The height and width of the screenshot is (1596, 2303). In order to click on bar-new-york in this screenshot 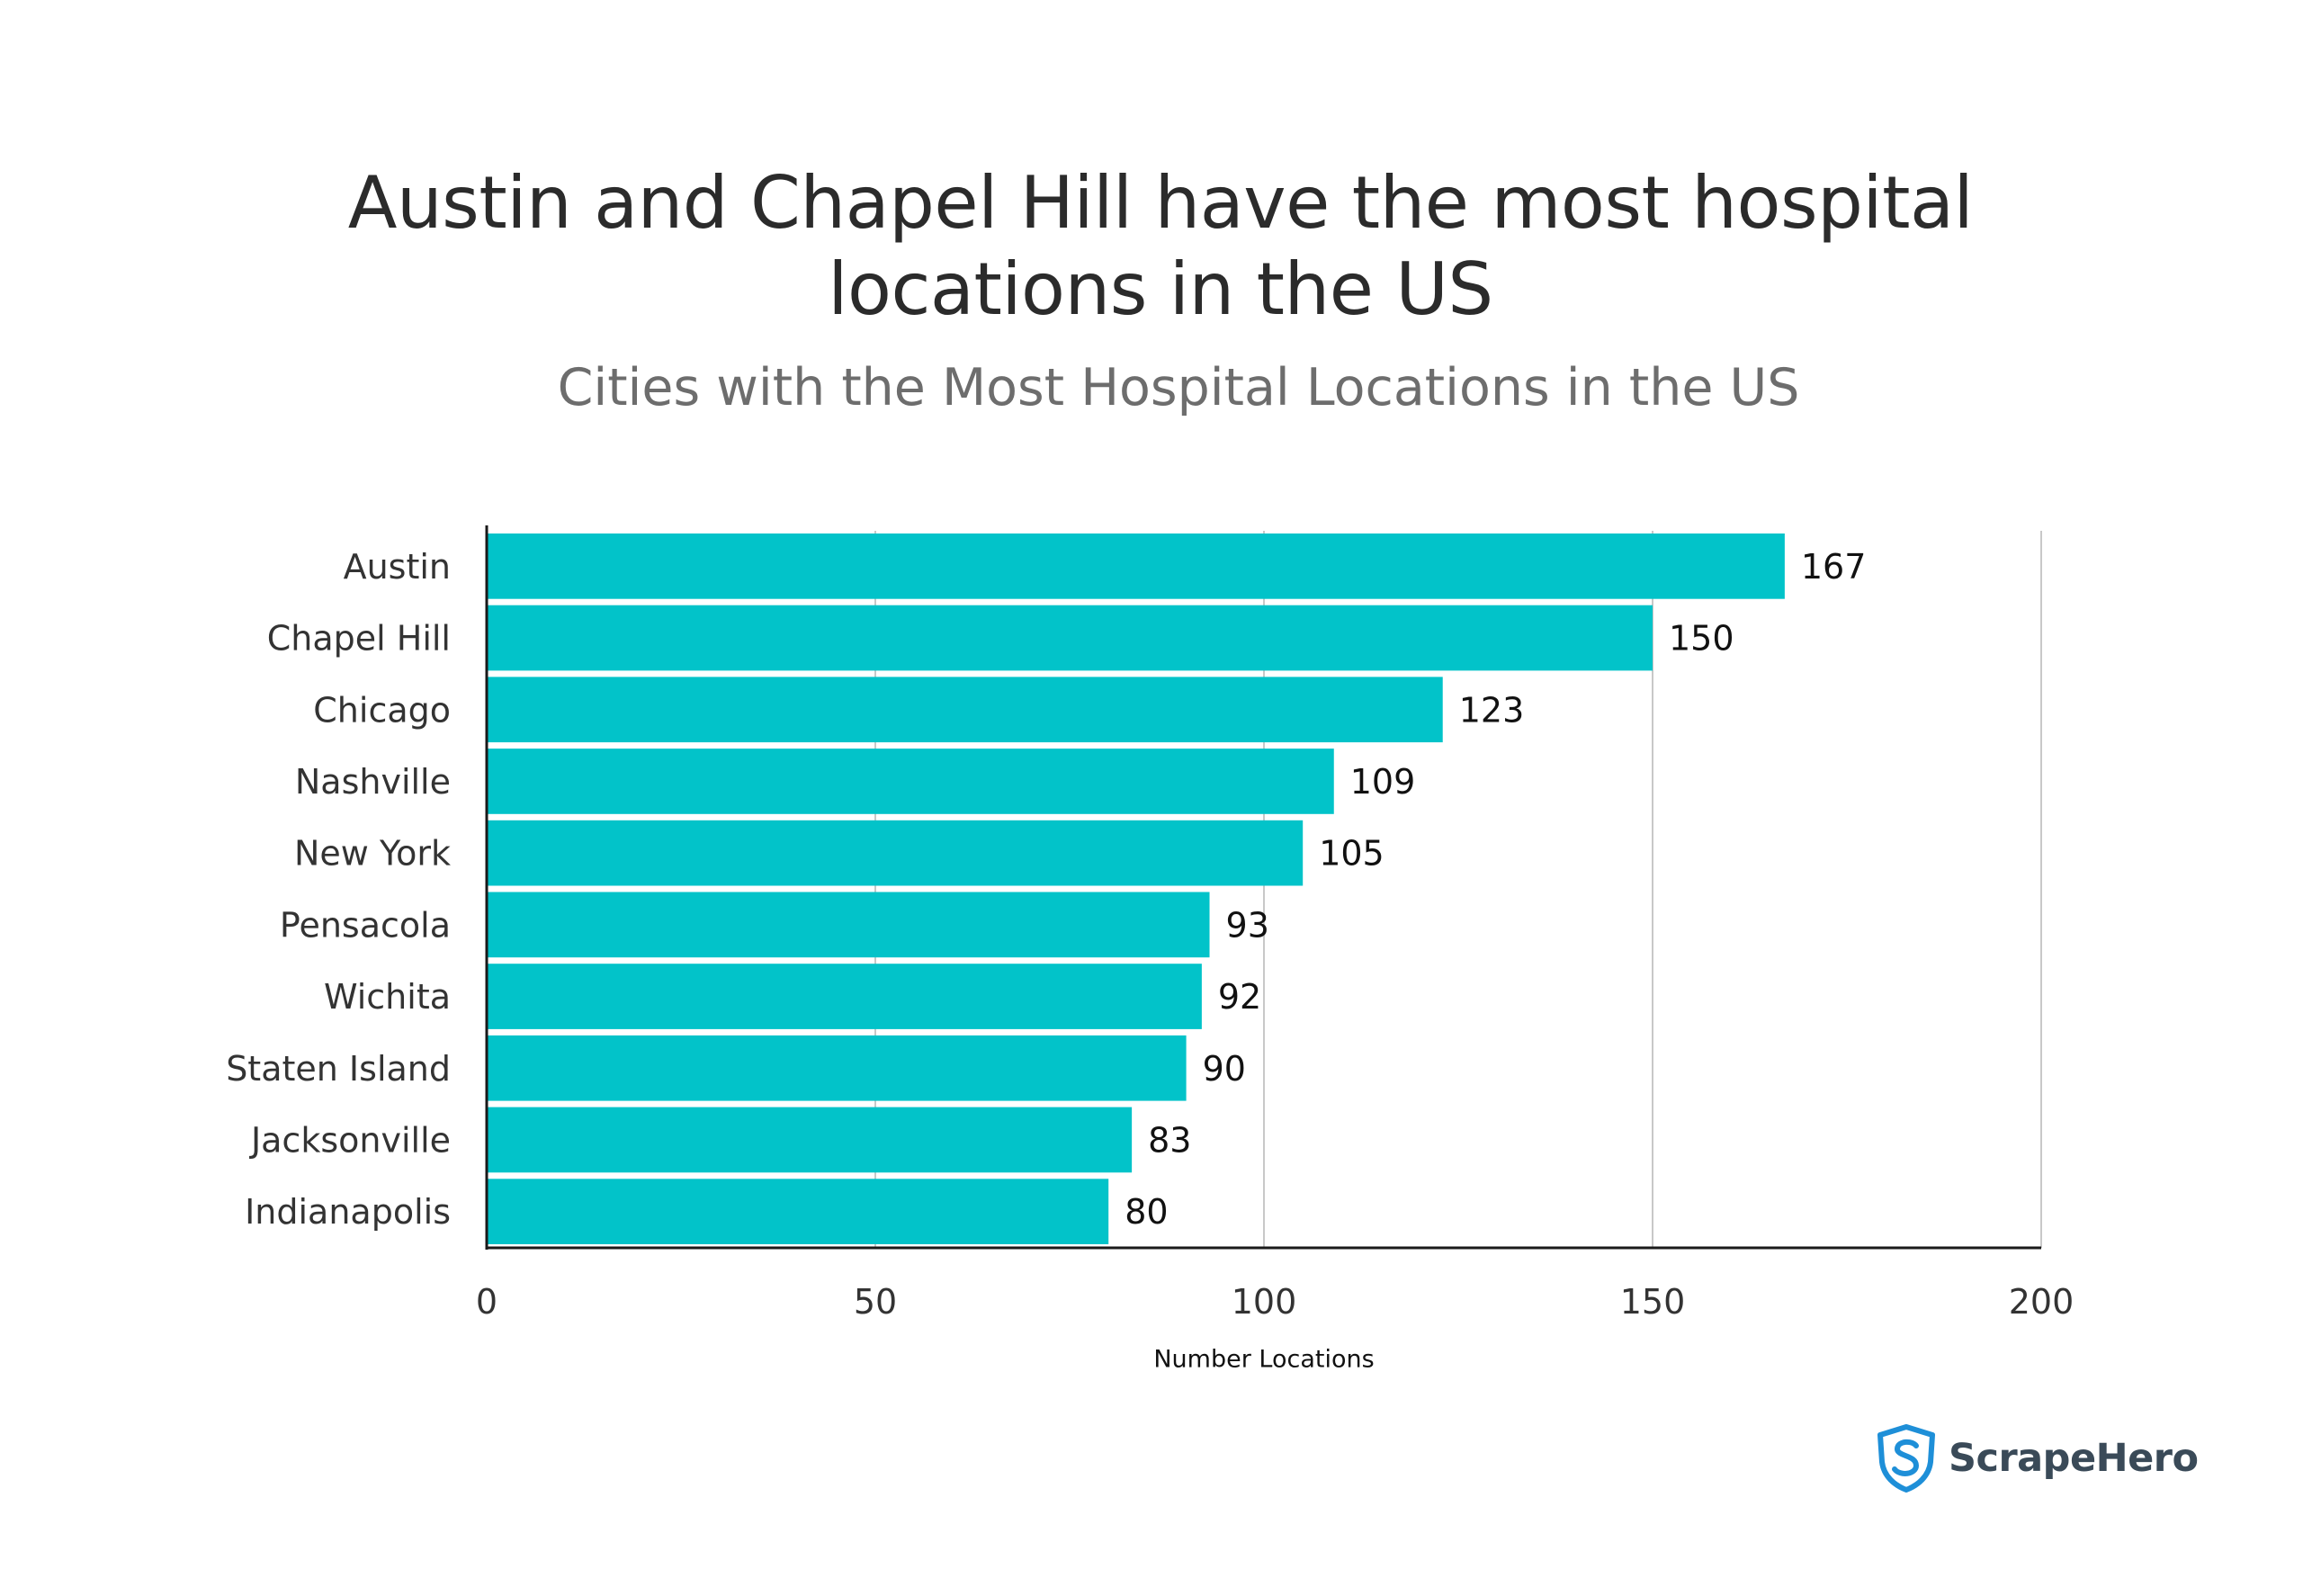, I will do `click(896, 853)`.